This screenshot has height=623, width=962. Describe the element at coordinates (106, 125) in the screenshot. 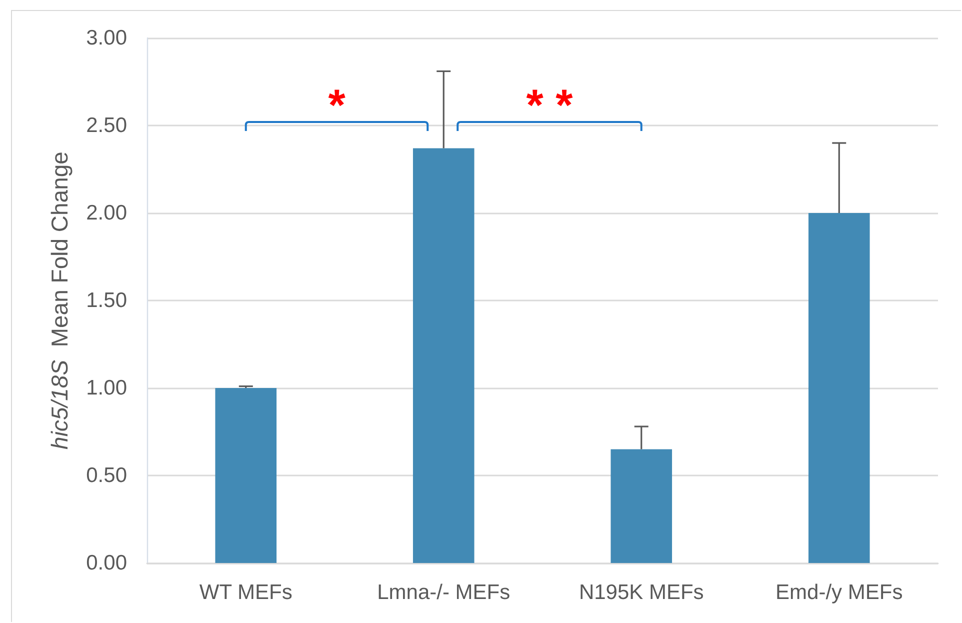

I see `y-tick-label: 2.50` at that location.